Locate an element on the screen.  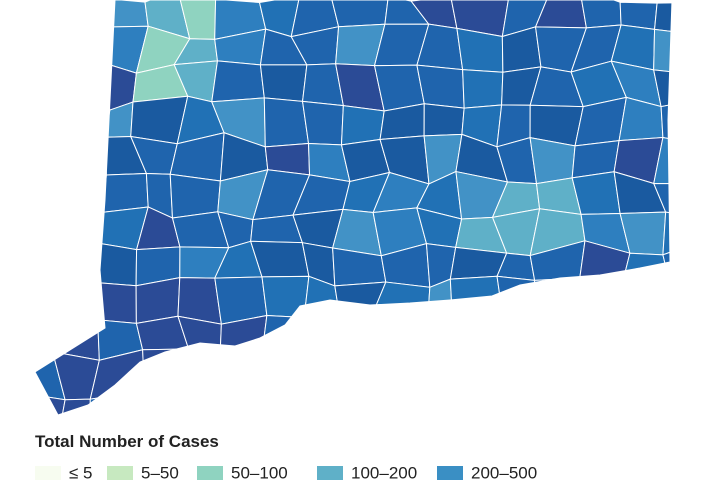
legend-title: Total Number of Cases is located at coordinates (127, 441).